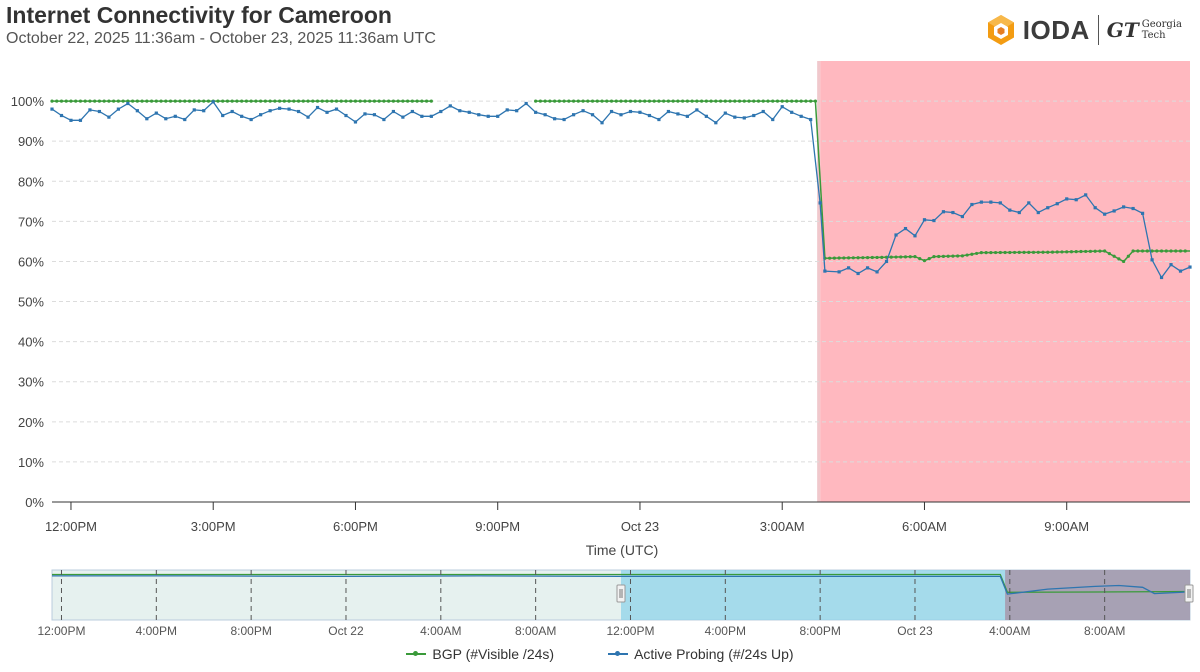 The width and height of the screenshot is (1200, 672). I want to click on navigator-outage-region, so click(1097, 595).